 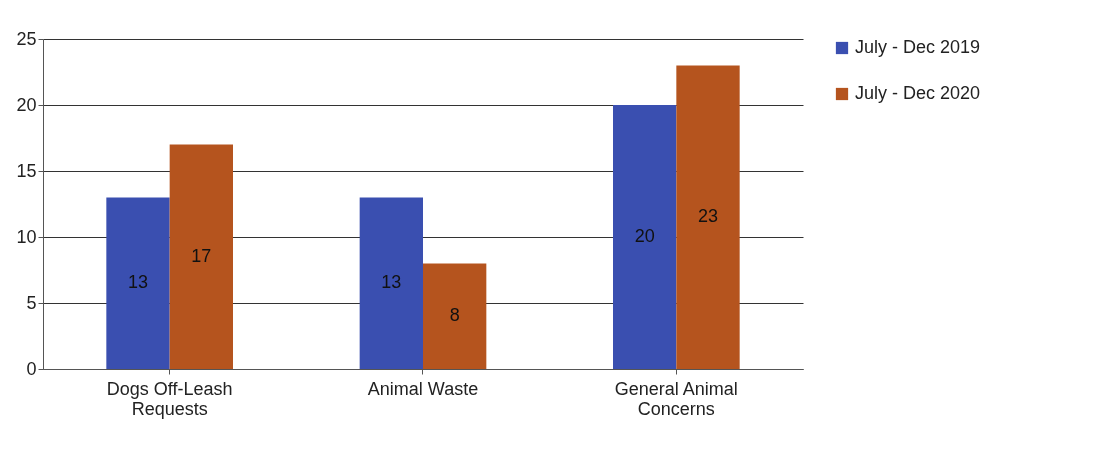 I want to click on data-label: 8, so click(x=454, y=315).